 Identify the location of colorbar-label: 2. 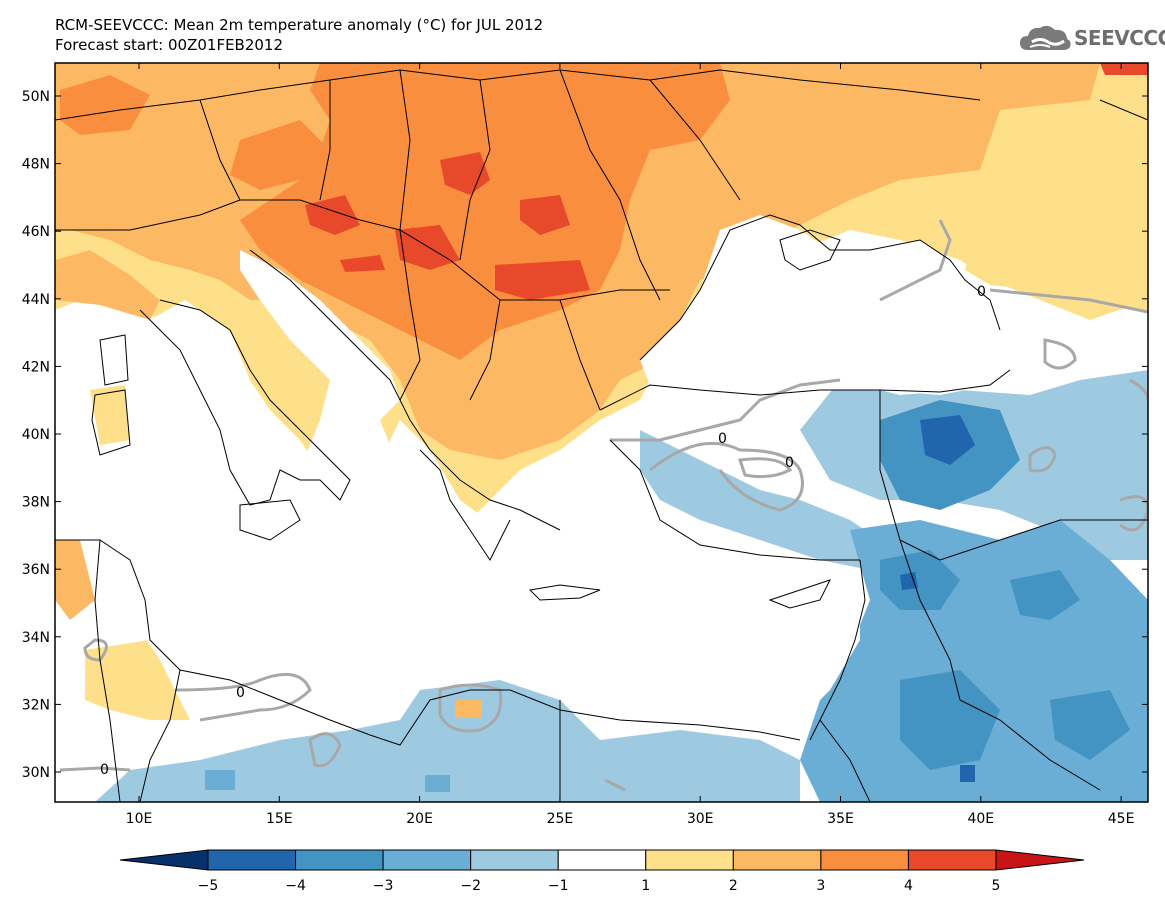
(733, 886).